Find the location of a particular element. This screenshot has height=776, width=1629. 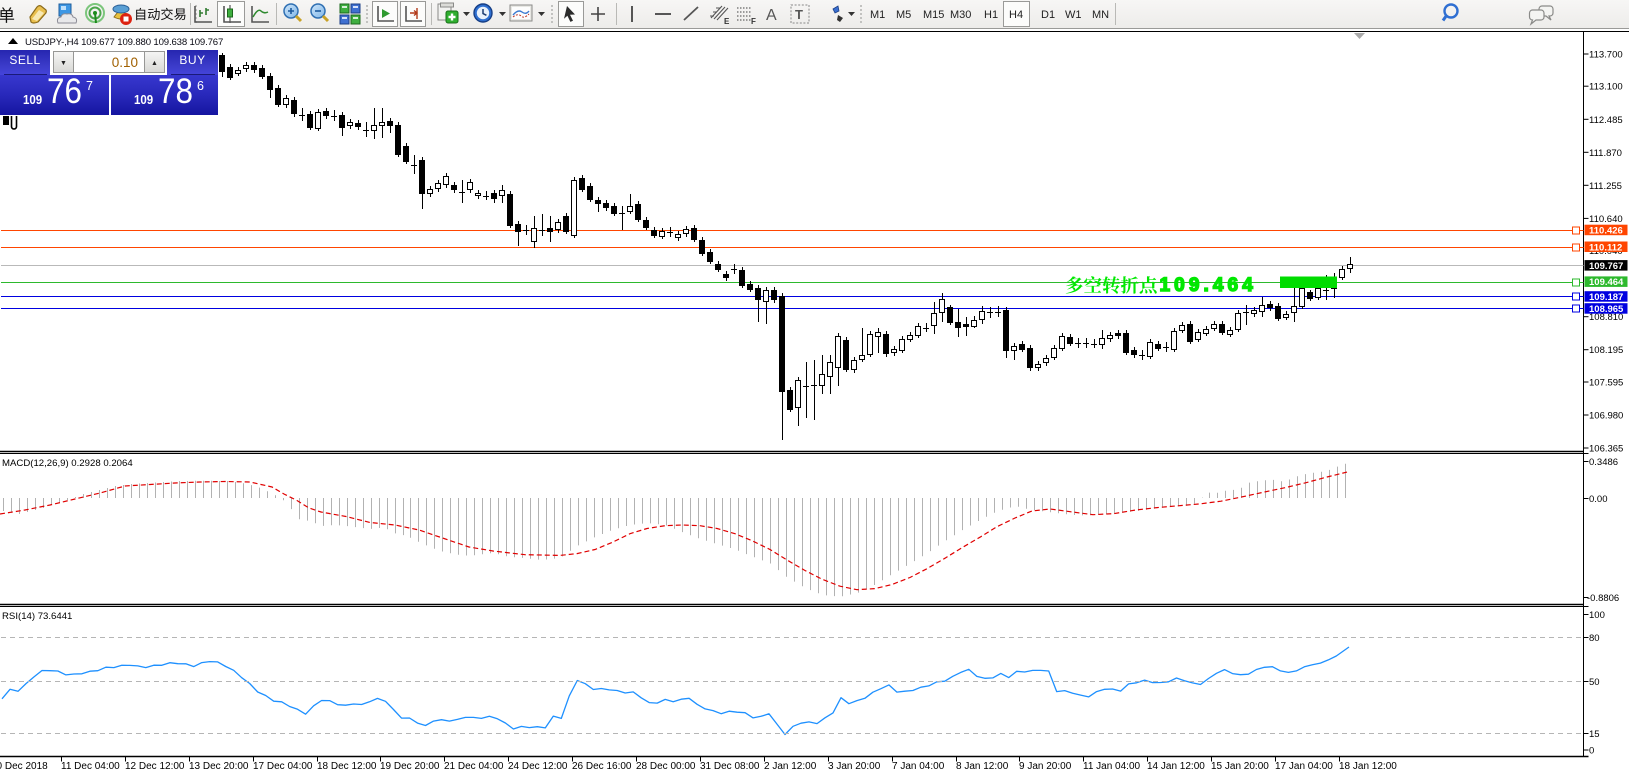

svg-text: A is located at coordinates (771, 15).